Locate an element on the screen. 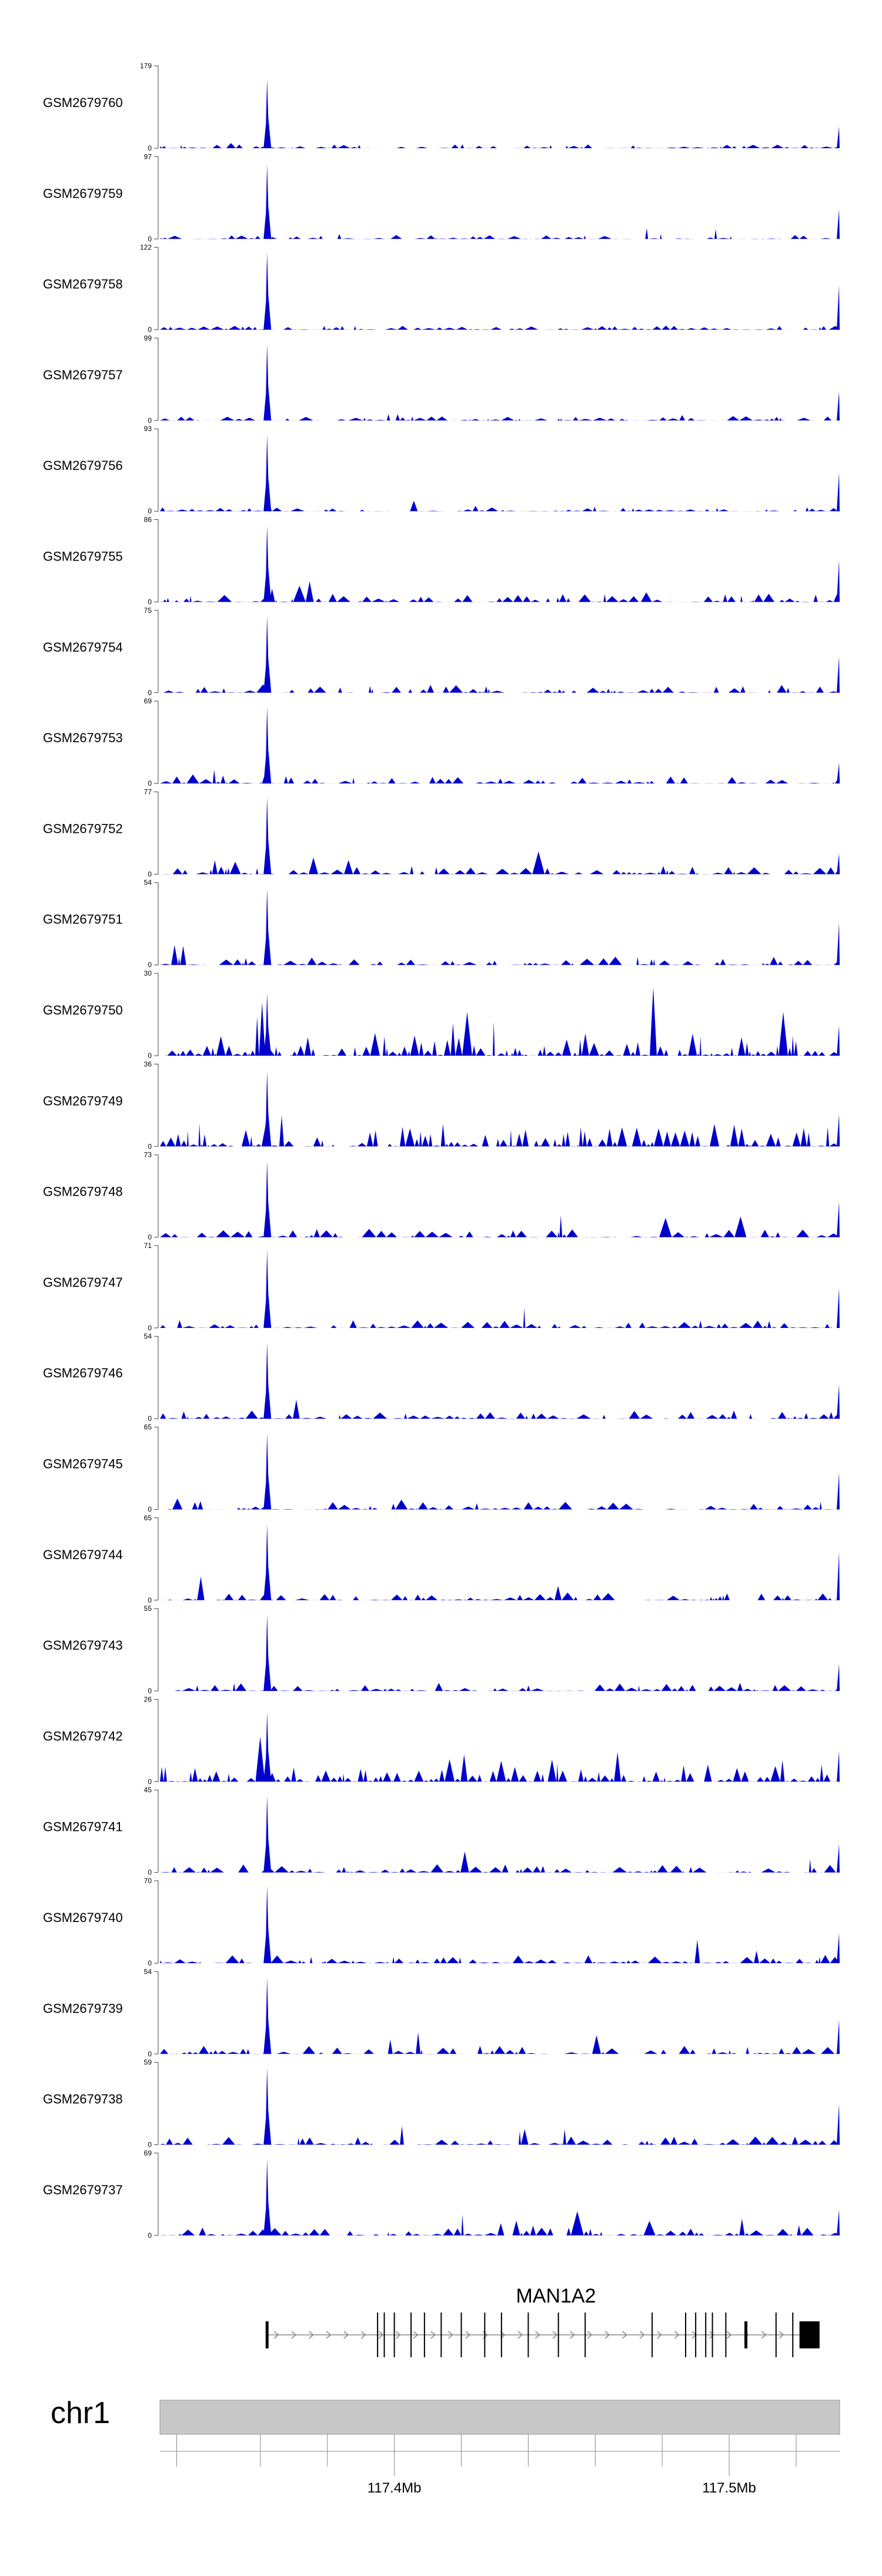  signal-track: GSM2679754 75 0 is located at coordinates (441, 651).